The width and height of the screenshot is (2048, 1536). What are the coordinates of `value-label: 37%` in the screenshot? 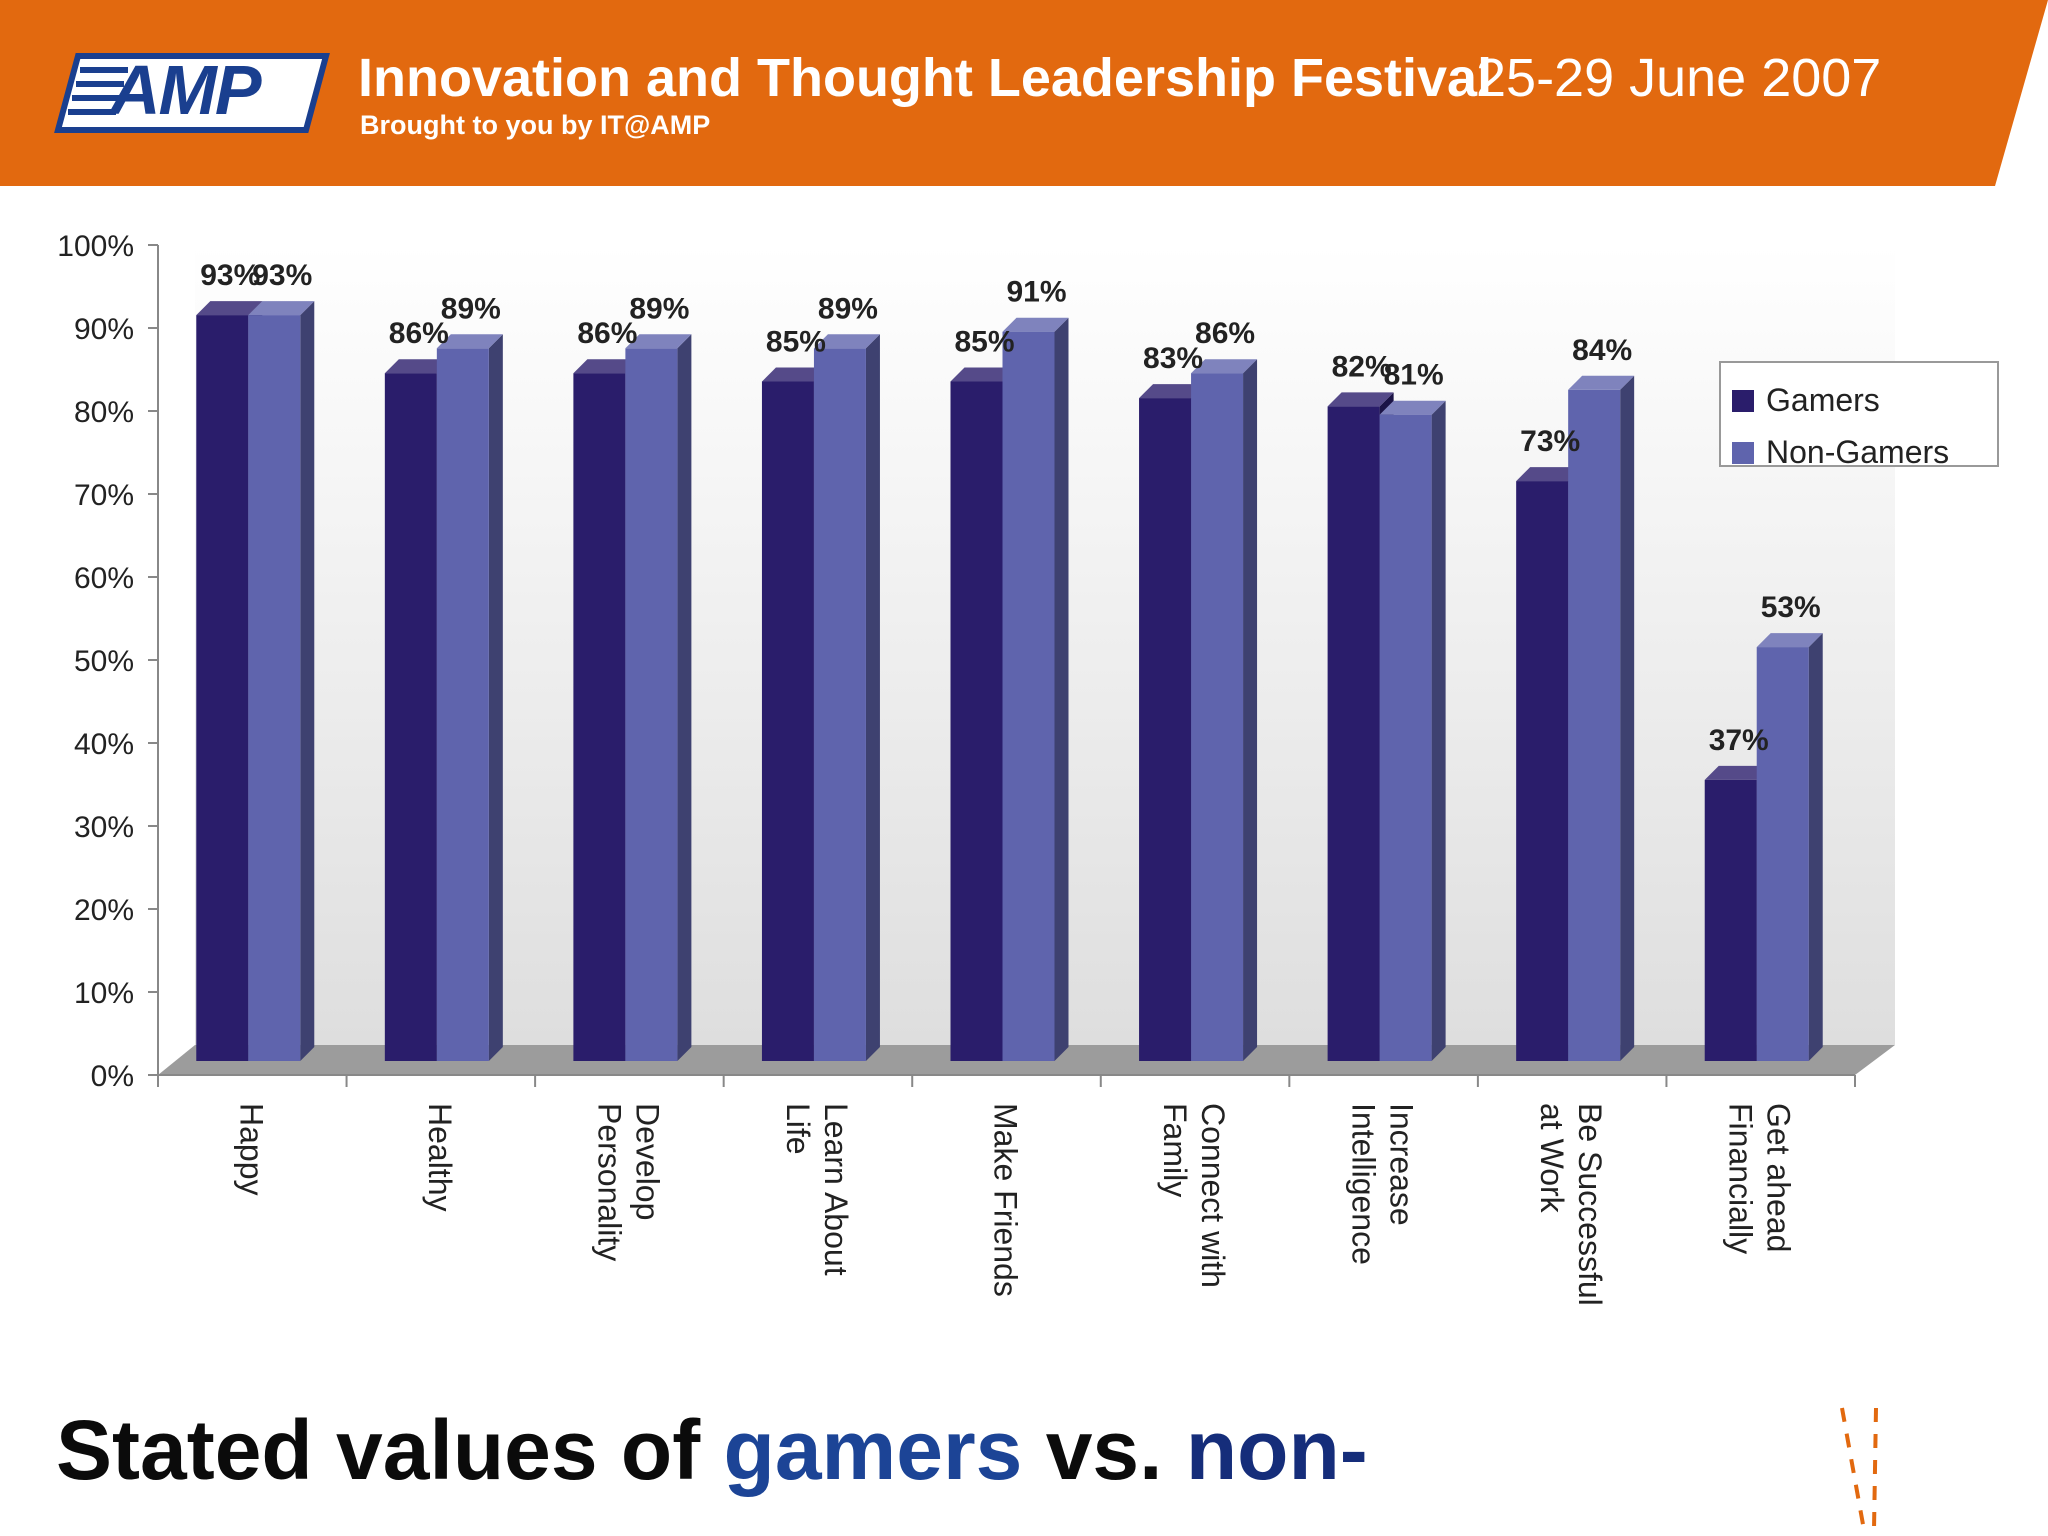 It's located at (1739, 740).